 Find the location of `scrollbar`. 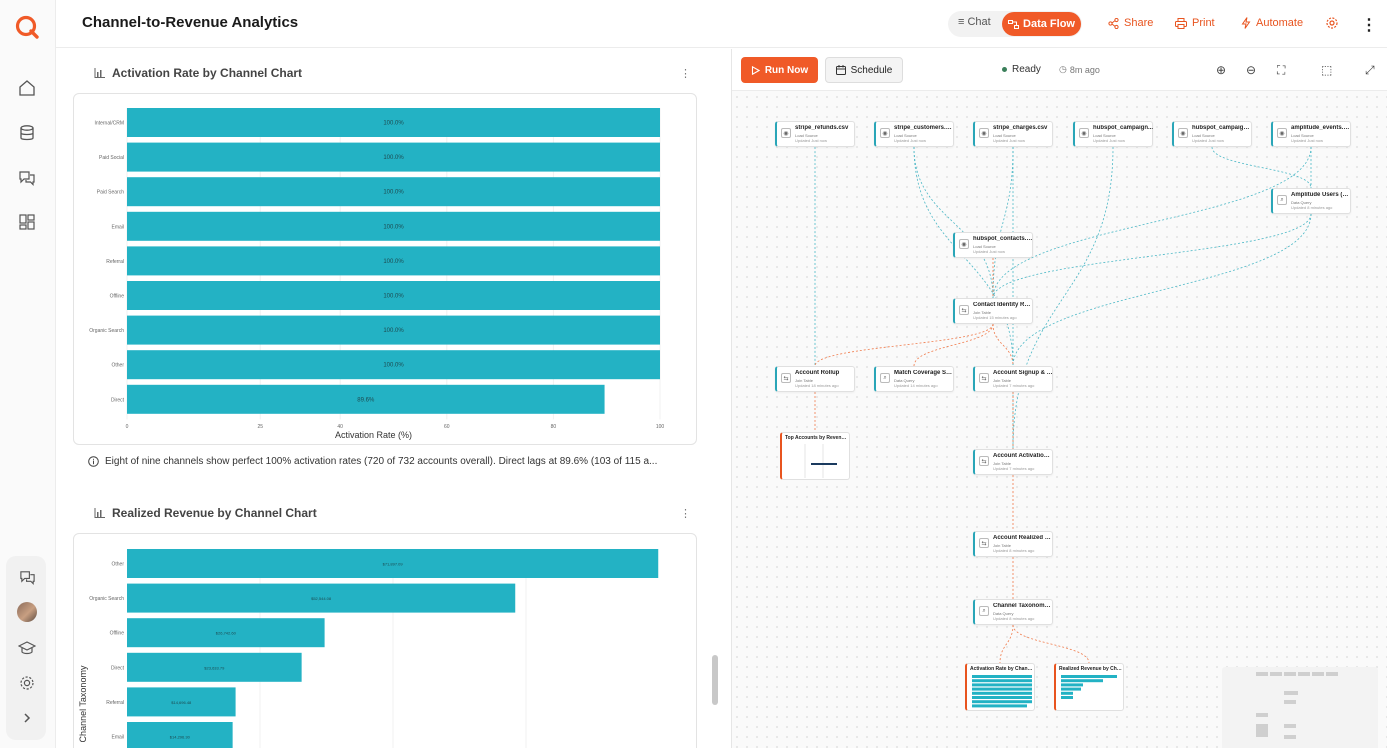

scrollbar is located at coordinates (715, 680).